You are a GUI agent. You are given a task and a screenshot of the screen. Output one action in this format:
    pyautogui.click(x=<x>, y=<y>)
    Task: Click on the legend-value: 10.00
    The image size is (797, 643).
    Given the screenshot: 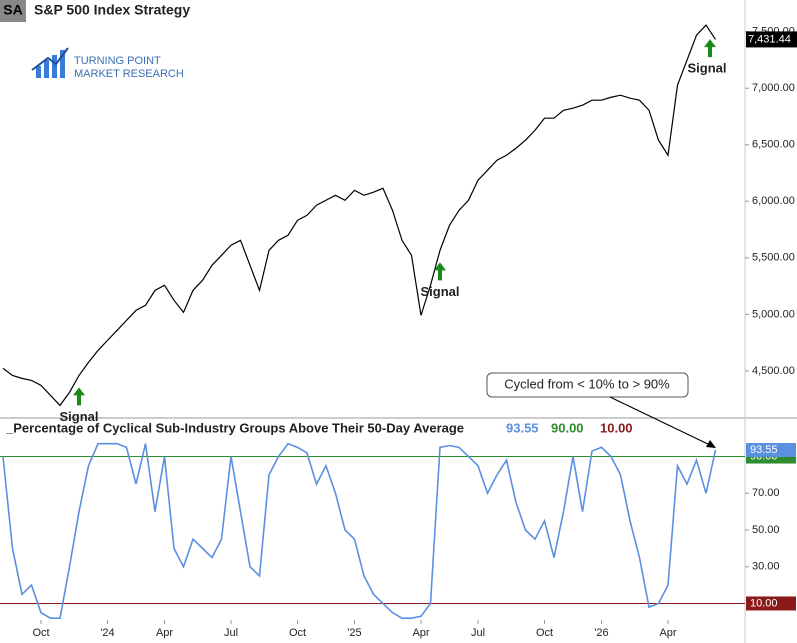 What is the action you would take?
    pyautogui.click(x=616, y=427)
    